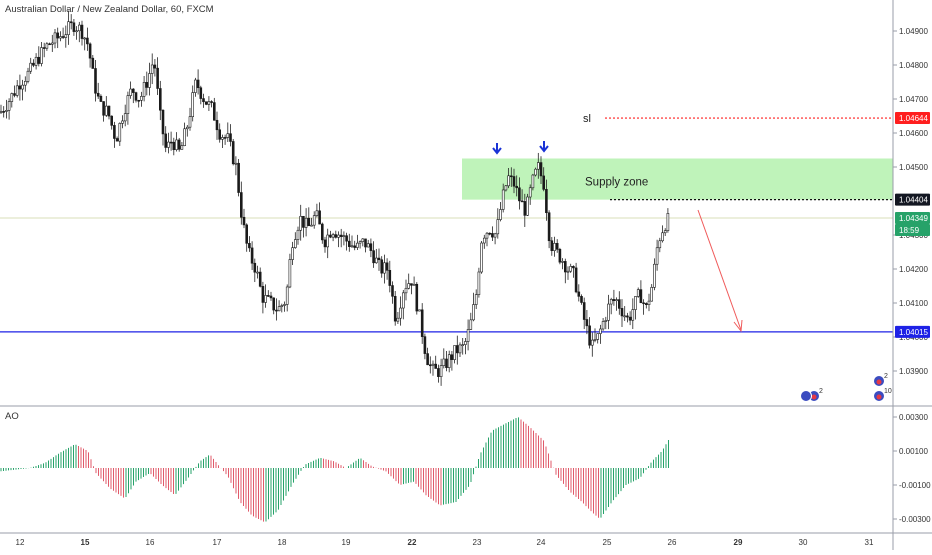  I want to click on stop-loss-label: sl, so click(587, 119).